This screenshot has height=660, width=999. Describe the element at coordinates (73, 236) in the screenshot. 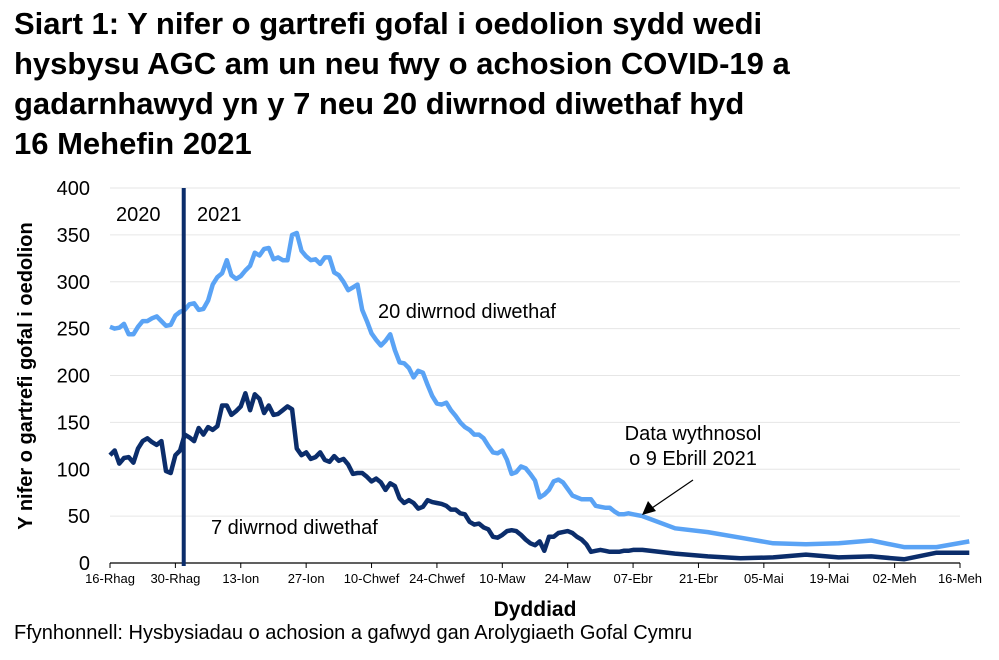

I see `y-tick-label: 350` at that location.